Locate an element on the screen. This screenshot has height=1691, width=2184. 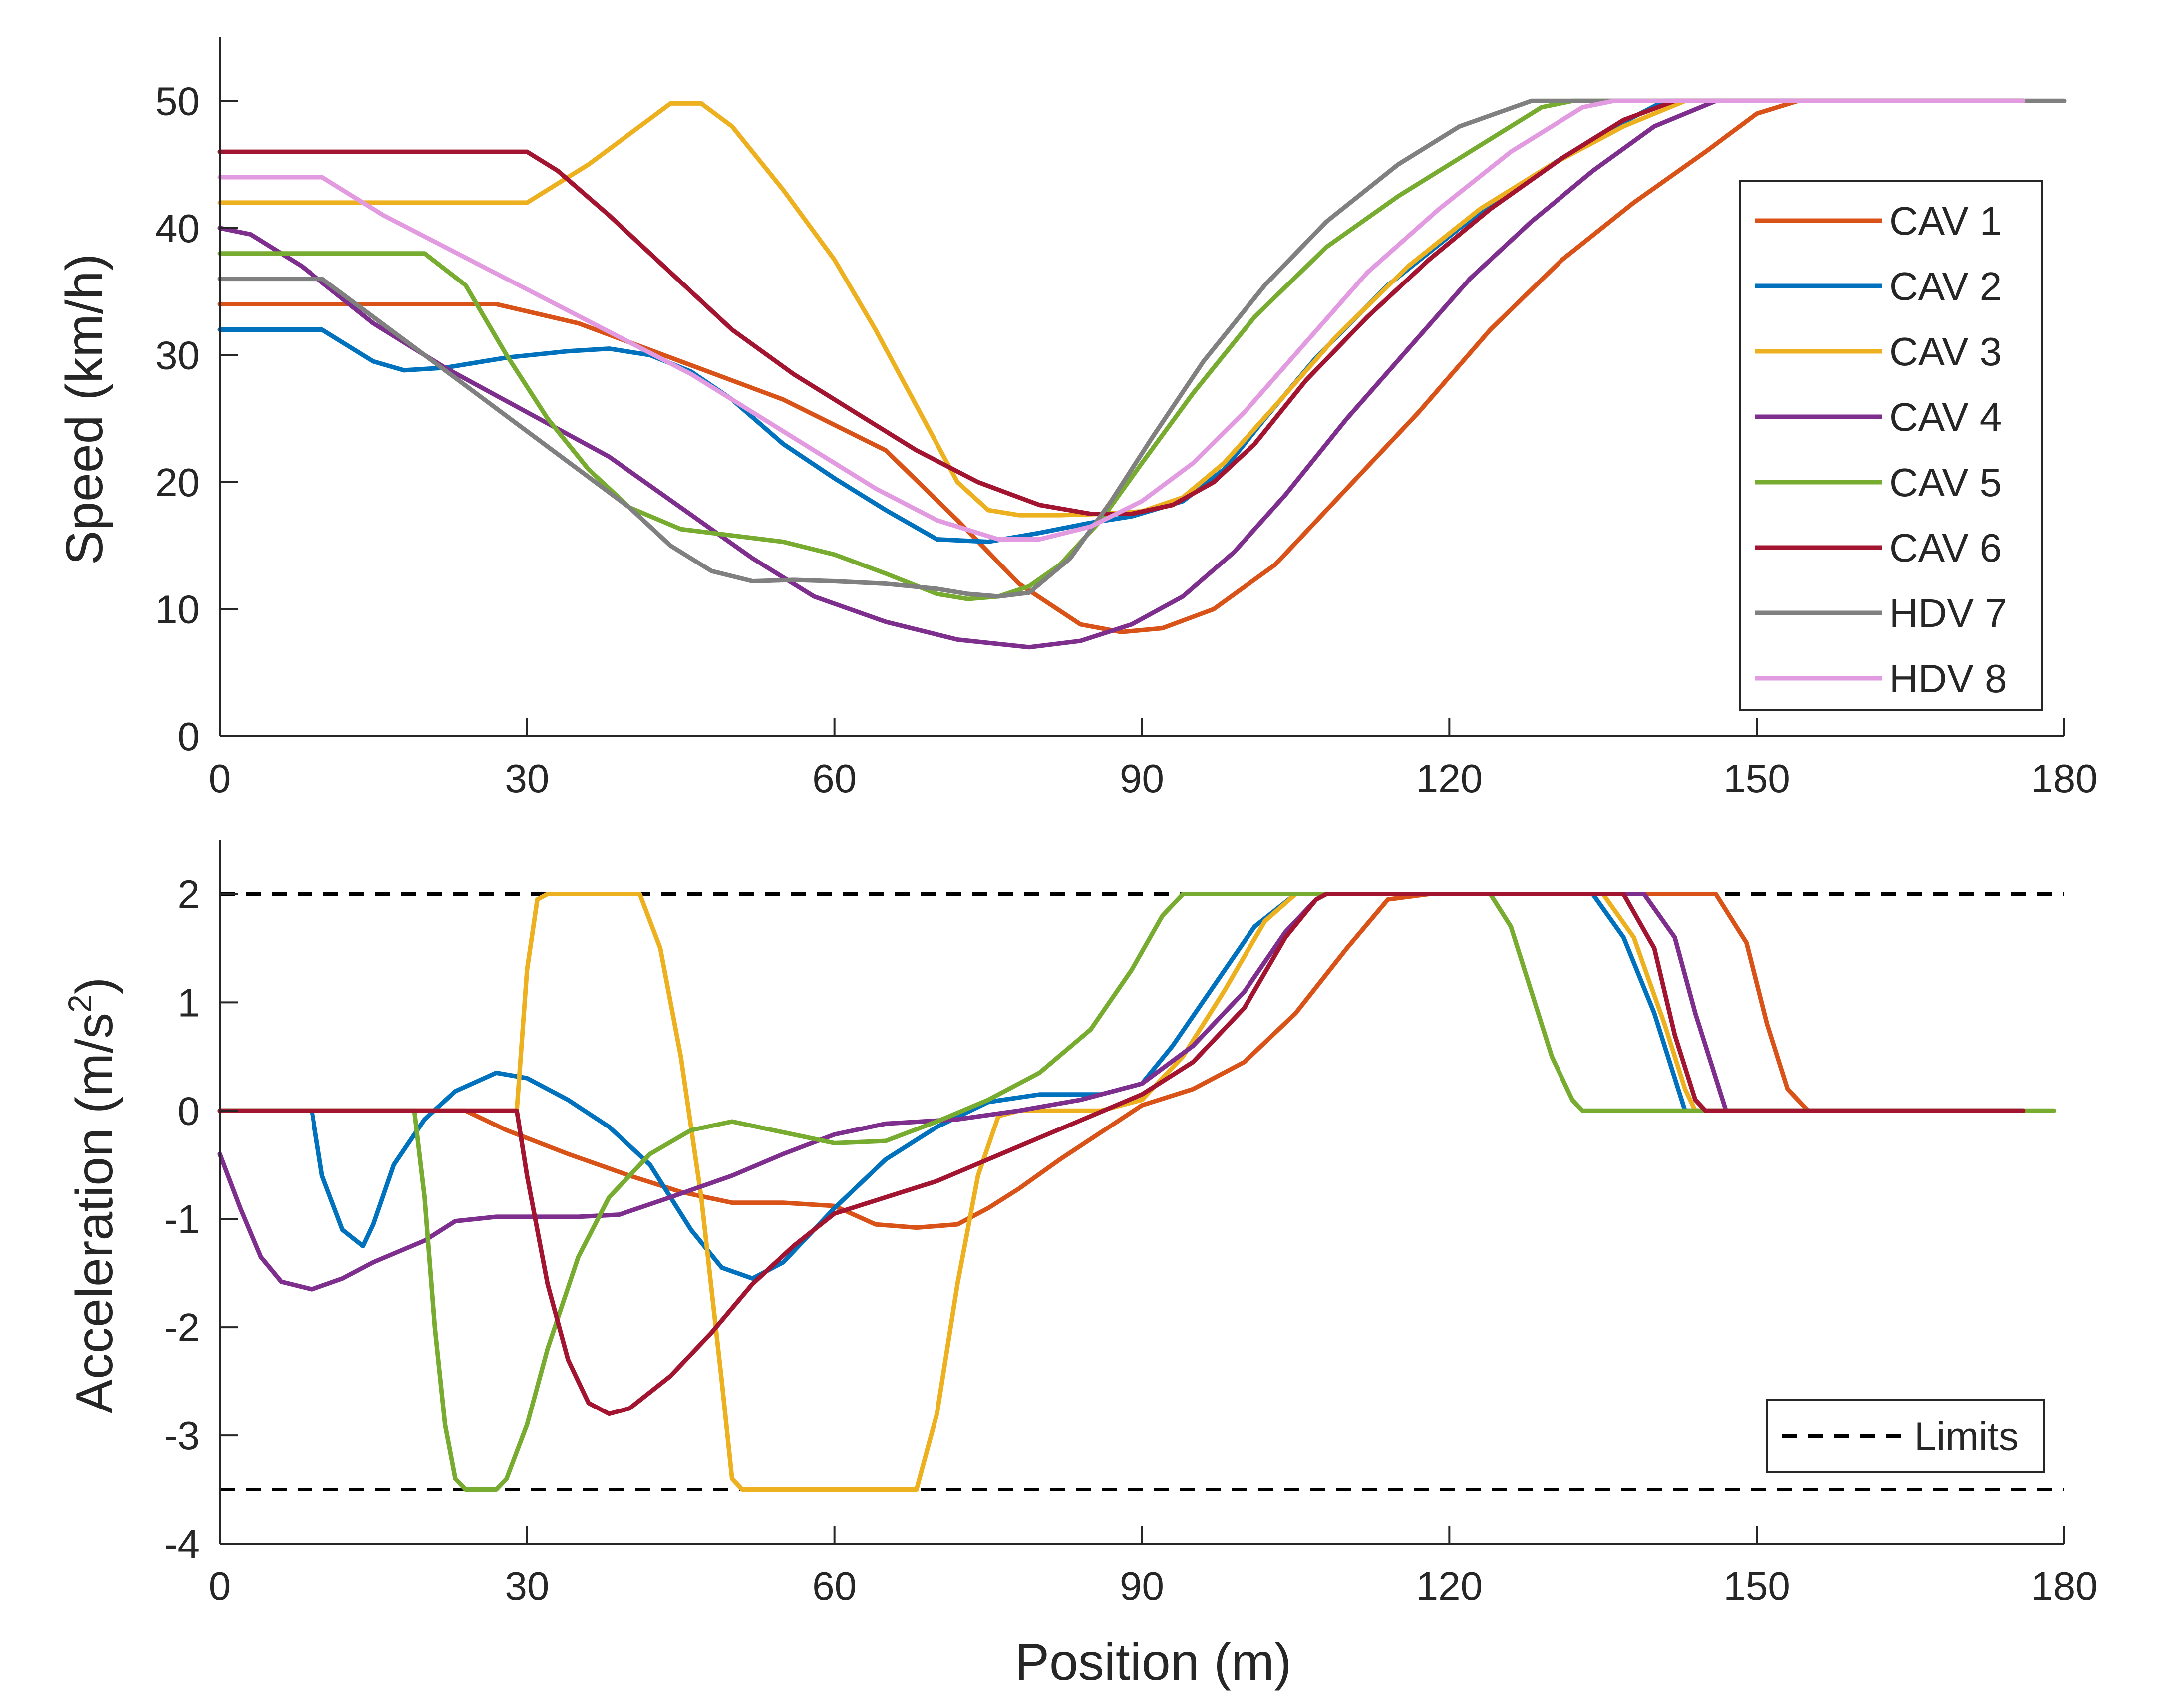
legend-label-limits: Limits is located at coordinates (1966, 1436).